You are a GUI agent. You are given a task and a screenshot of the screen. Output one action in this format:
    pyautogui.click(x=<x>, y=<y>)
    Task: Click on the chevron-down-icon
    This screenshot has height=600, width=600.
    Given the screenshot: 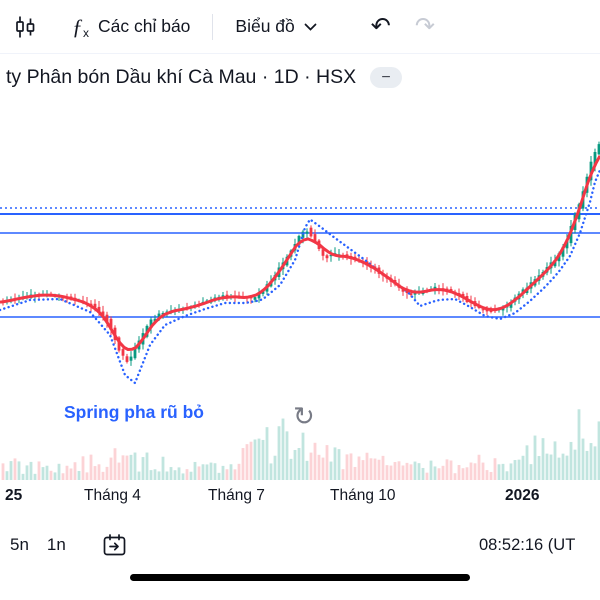 What is the action you would take?
    pyautogui.click(x=310, y=27)
    